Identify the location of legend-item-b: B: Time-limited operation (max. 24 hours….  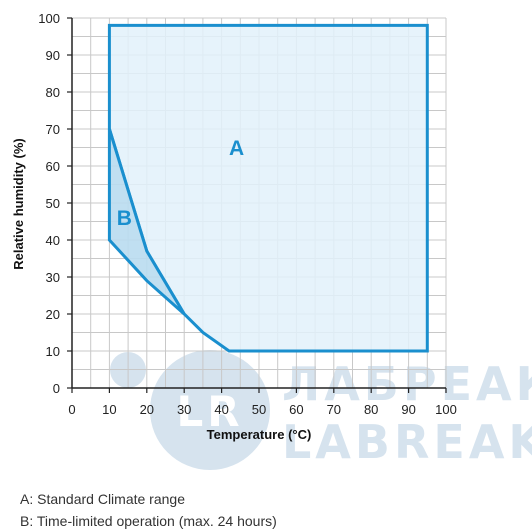
(148, 521).